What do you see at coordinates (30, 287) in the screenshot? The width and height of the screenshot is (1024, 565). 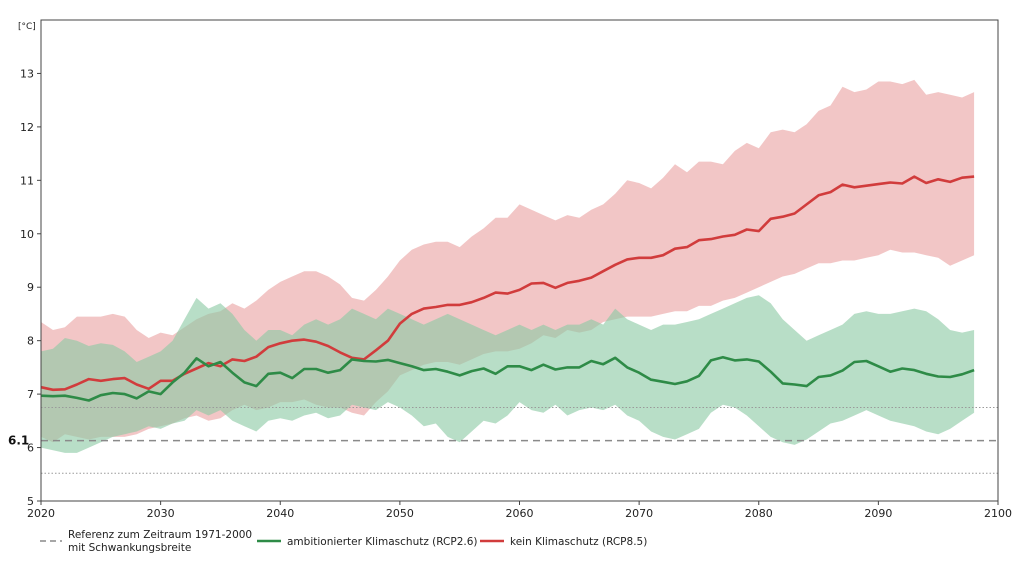 I see `y-tick-label: 9` at bounding box center [30, 287].